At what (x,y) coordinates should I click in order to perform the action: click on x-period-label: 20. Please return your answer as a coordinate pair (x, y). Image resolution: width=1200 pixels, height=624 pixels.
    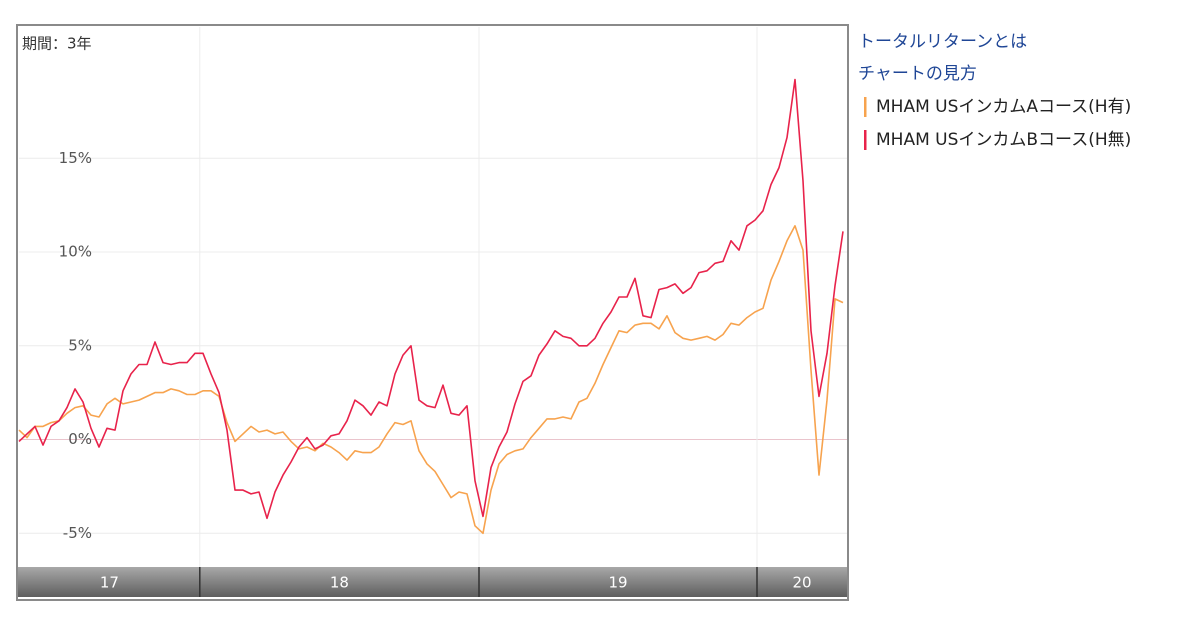
    Looking at the image, I should click on (801, 583).